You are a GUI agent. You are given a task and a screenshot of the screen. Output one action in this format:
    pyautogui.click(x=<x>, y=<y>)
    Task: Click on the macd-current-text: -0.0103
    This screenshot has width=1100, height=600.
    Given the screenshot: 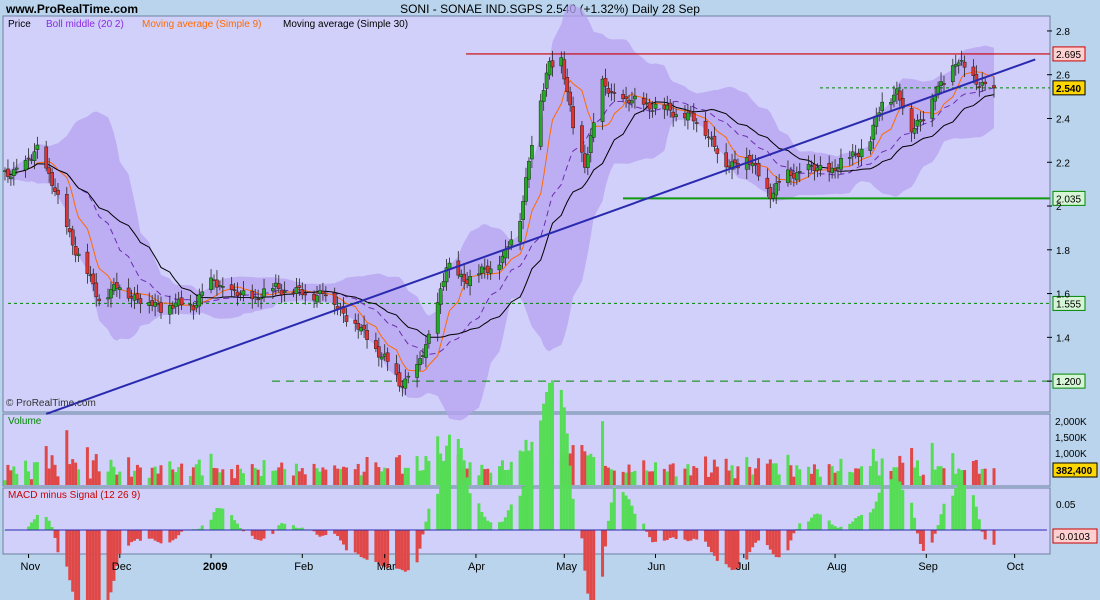 What is the action you would take?
    pyautogui.click(x=1073, y=537)
    